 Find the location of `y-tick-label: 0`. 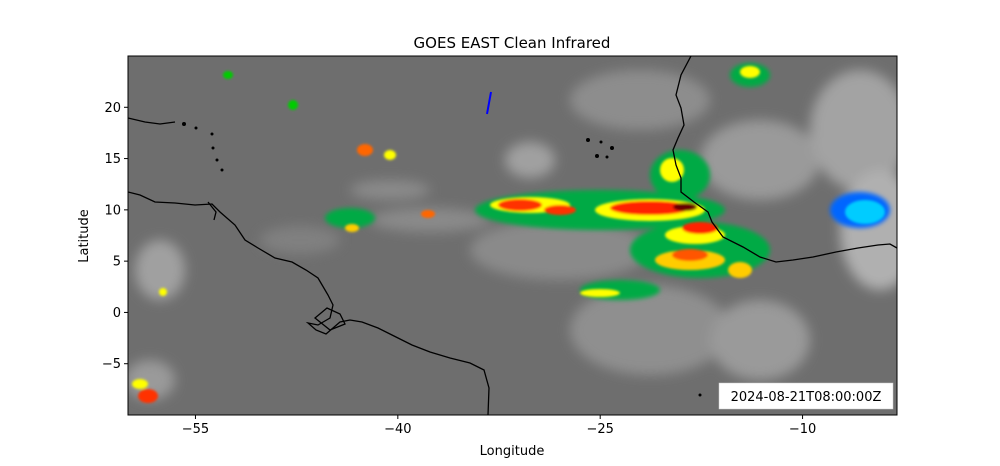

y-tick-label: 0 is located at coordinates (117, 313).